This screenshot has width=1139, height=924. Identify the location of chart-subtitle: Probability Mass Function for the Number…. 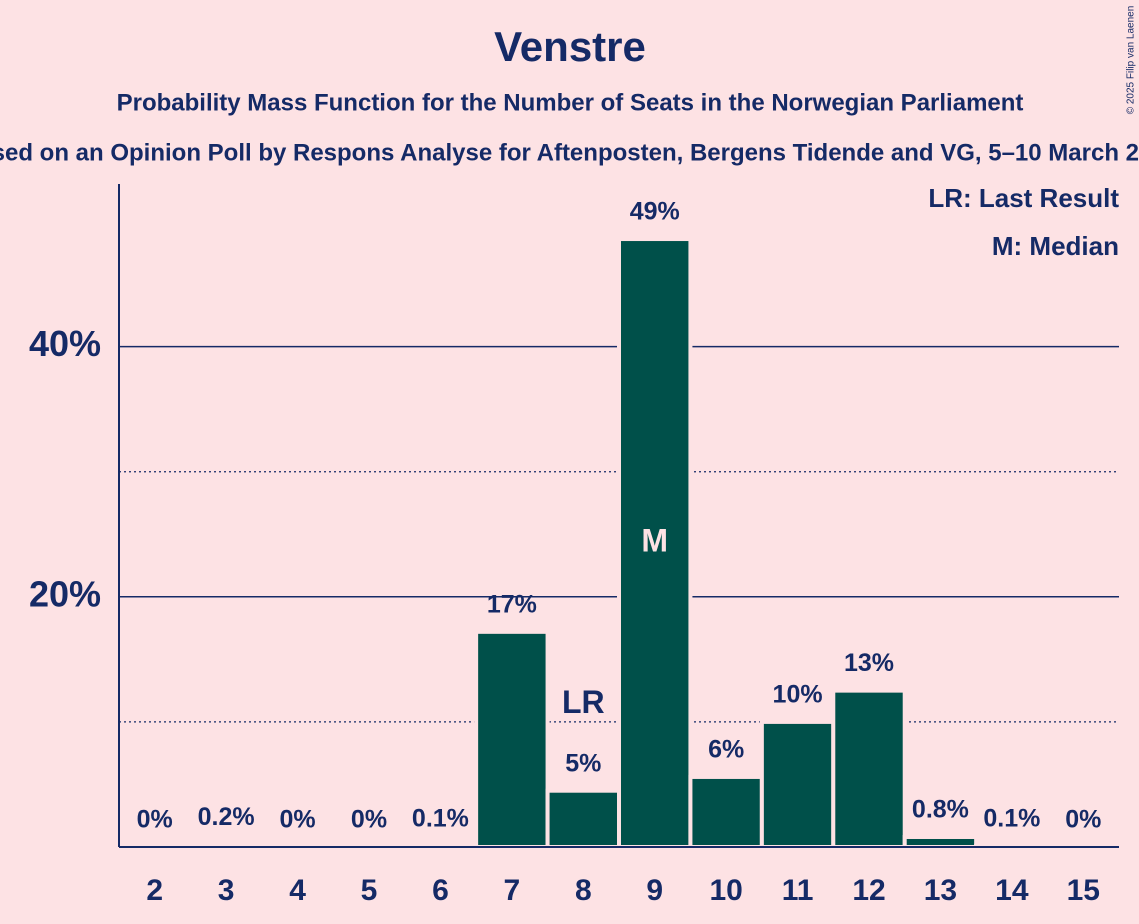
(570, 102).